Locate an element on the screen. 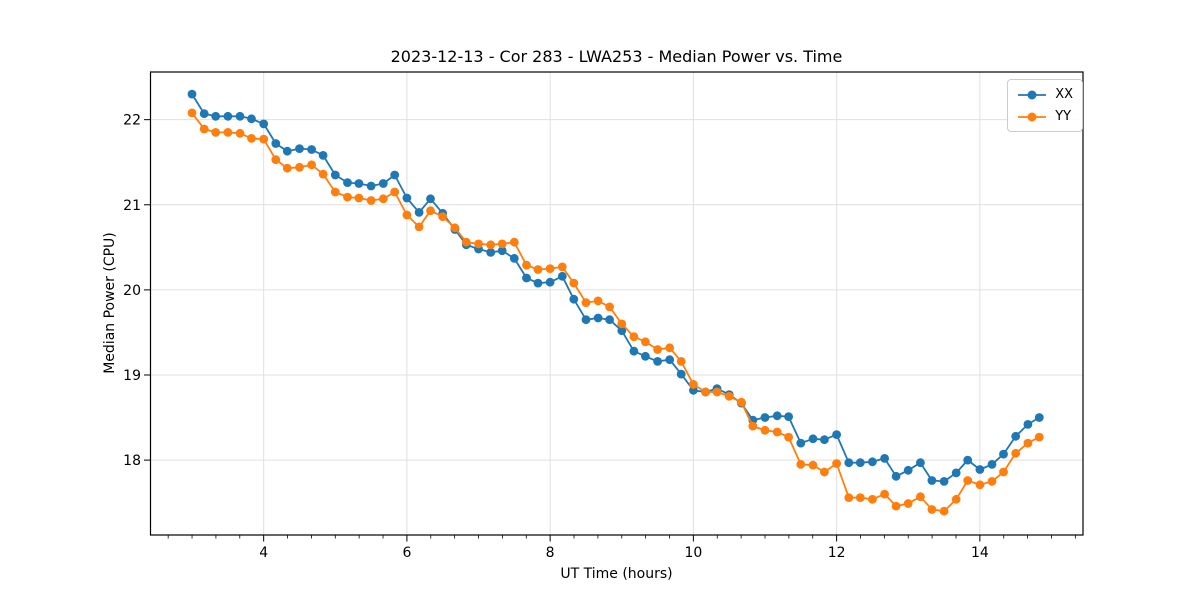 This screenshot has width=1200, height=600. x-tick-label: 14 is located at coordinates (980, 553).